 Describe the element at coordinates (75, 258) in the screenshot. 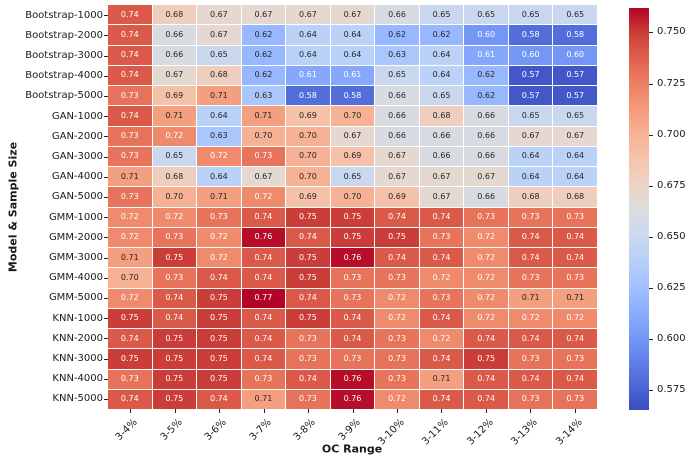

I see `row-label: GMM-3000` at that location.